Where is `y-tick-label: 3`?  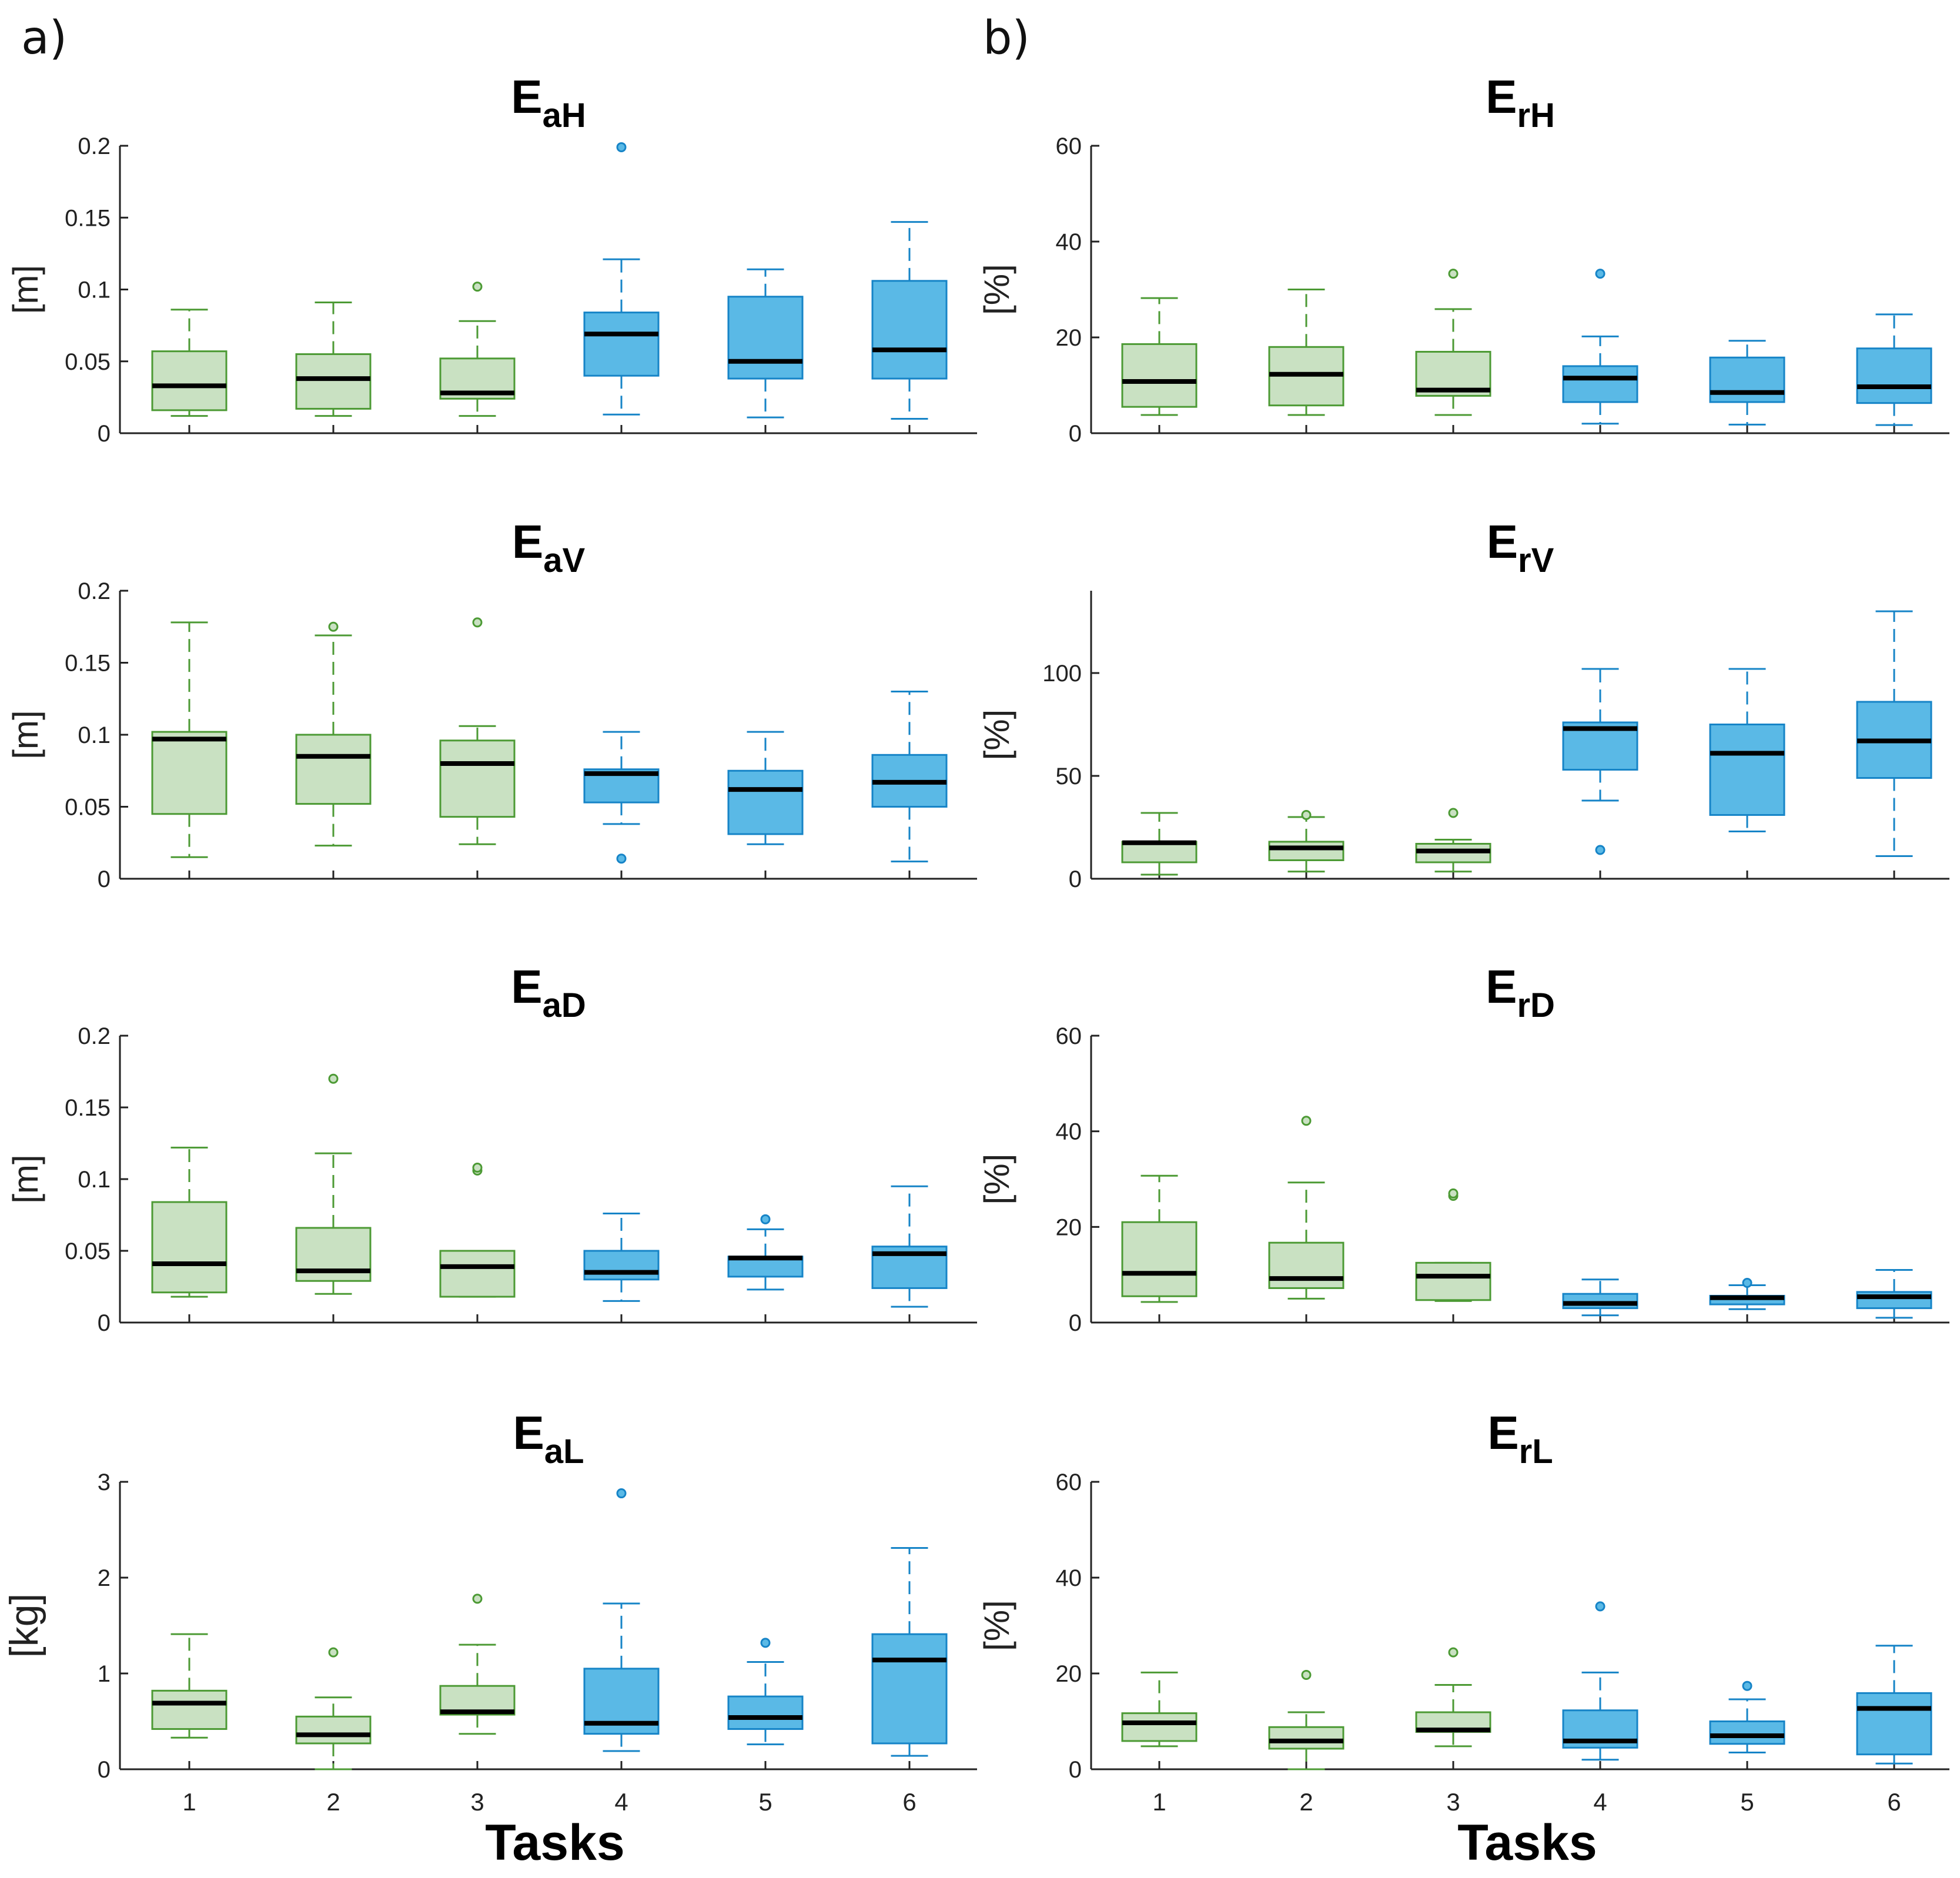 y-tick-label: 3 is located at coordinates (105, 1482).